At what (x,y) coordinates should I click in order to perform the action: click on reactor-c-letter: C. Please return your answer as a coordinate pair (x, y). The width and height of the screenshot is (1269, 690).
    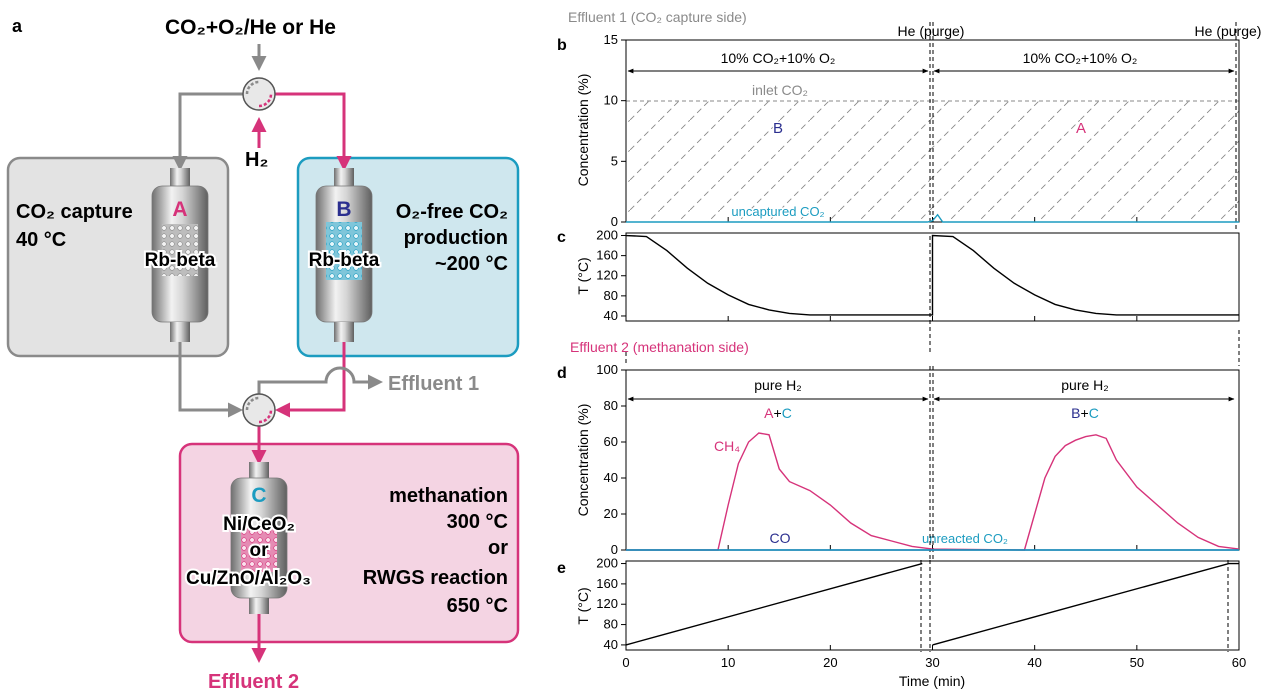
    Looking at the image, I should click on (258, 495).